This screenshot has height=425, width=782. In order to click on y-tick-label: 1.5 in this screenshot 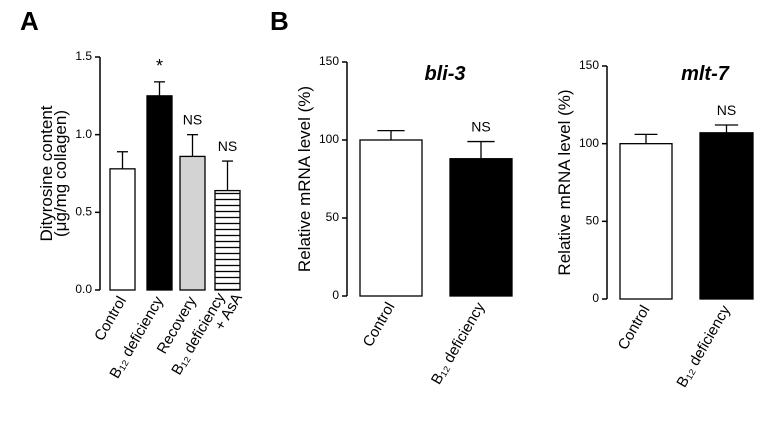, I will do `click(83, 56)`.